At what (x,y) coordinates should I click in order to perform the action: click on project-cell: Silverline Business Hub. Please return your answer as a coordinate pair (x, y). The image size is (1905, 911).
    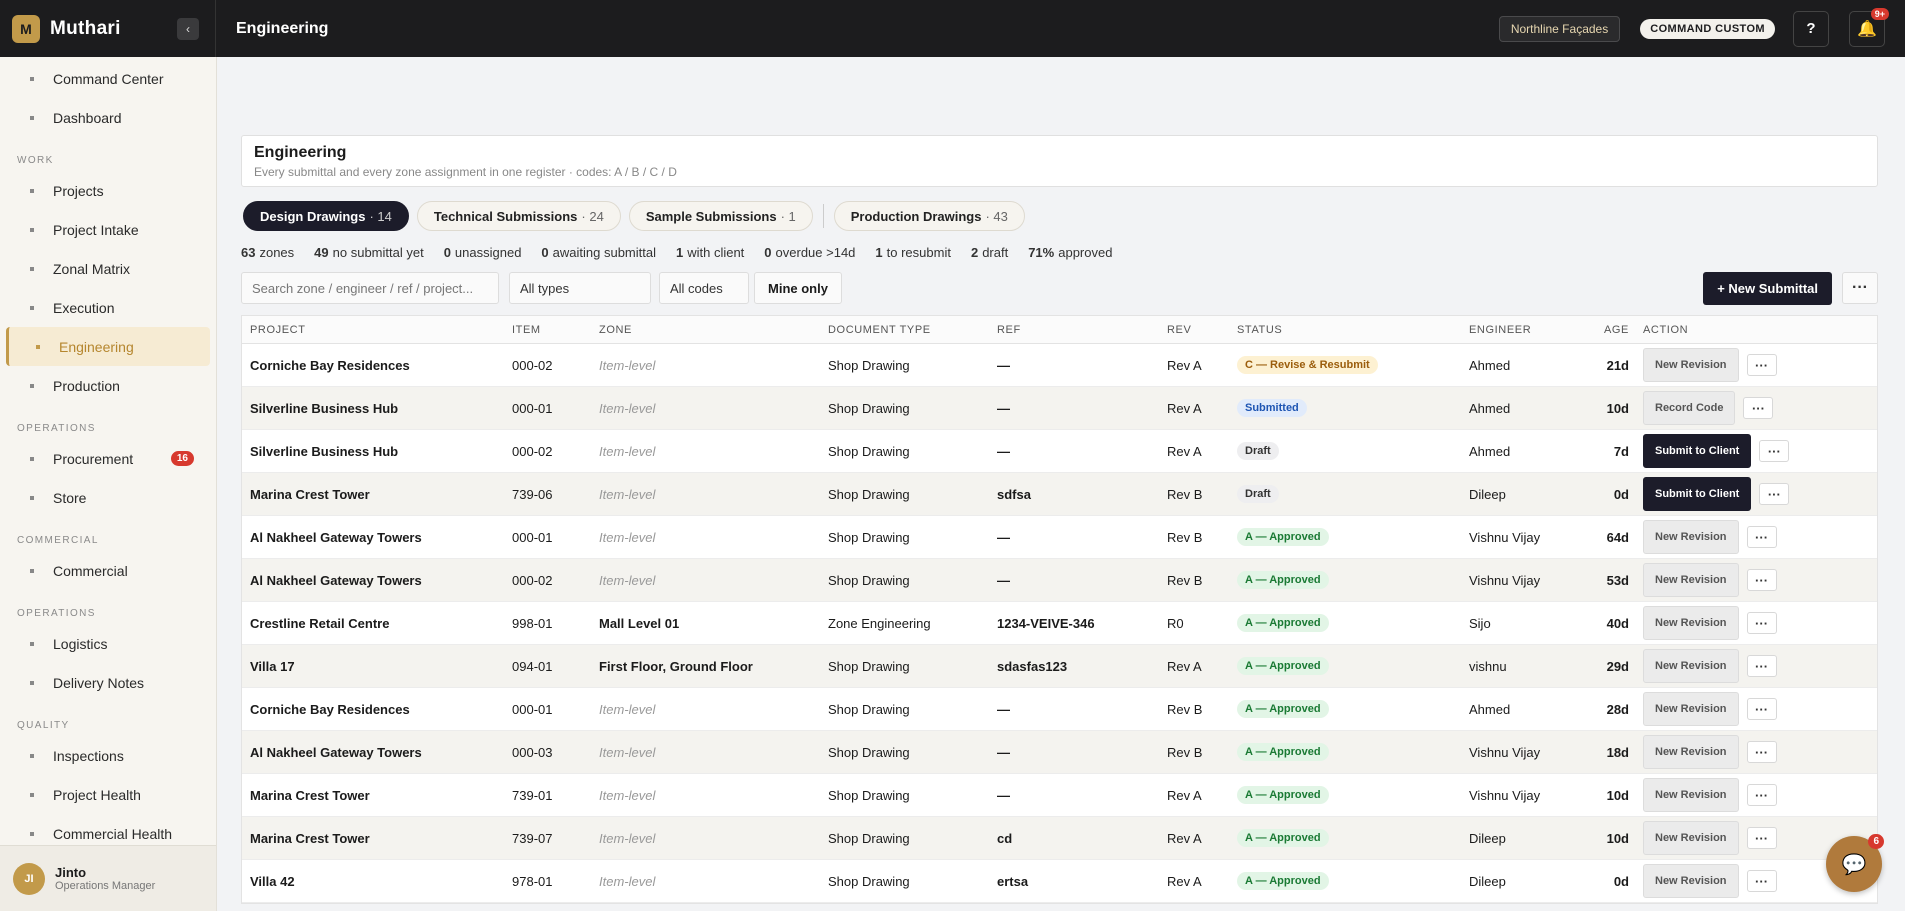
    Looking at the image, I should click on (324, 451).